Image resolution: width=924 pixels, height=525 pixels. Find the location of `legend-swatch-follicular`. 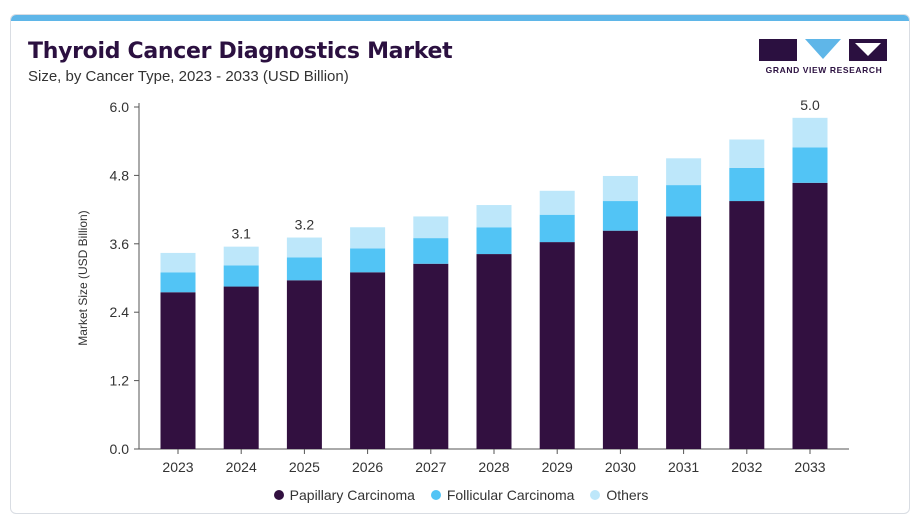

legend-swatch-follicular is located at coordinates (435, 495).